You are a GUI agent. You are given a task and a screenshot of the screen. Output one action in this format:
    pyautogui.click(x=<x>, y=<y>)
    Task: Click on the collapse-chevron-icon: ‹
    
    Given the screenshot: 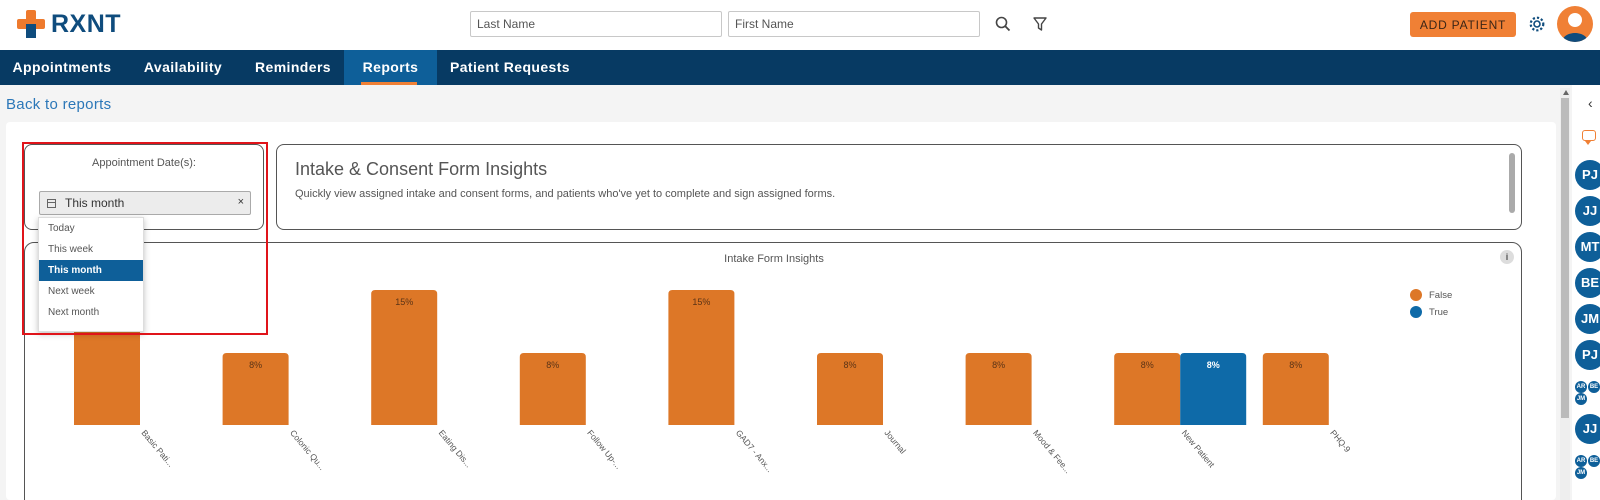 What is the action you would take?
    pyautogui.click(x=1590, y=103)
    